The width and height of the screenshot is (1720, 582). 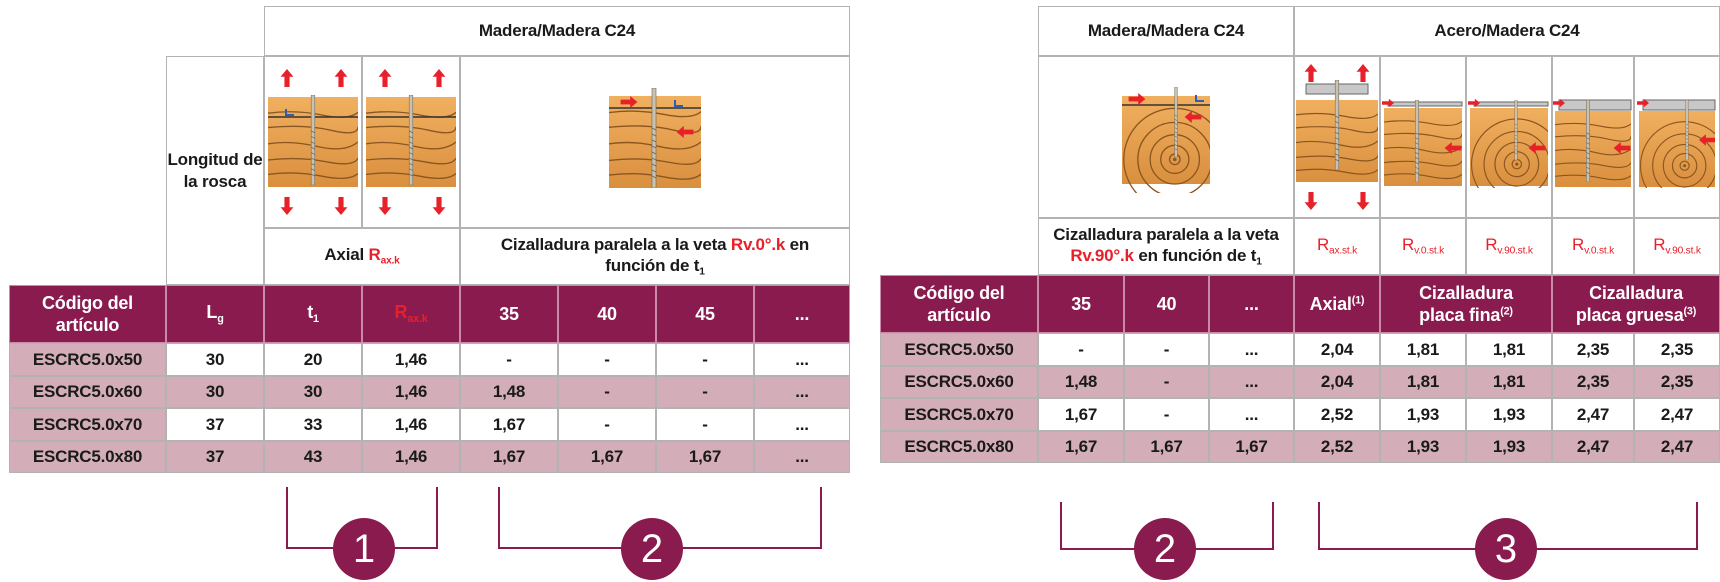 What do you see at coordinates (313, 314) in the screenshot?
I see `header-t1: t1` at bounding box center [313, 314].